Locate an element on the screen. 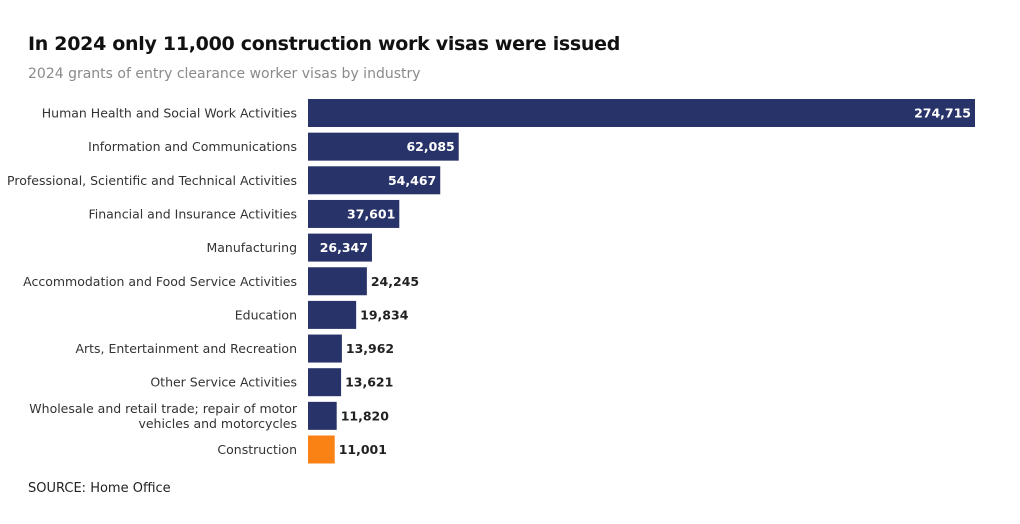 The image size is (1020, 524). value-label-6: 19,834 is located at coordinates (384, 314).